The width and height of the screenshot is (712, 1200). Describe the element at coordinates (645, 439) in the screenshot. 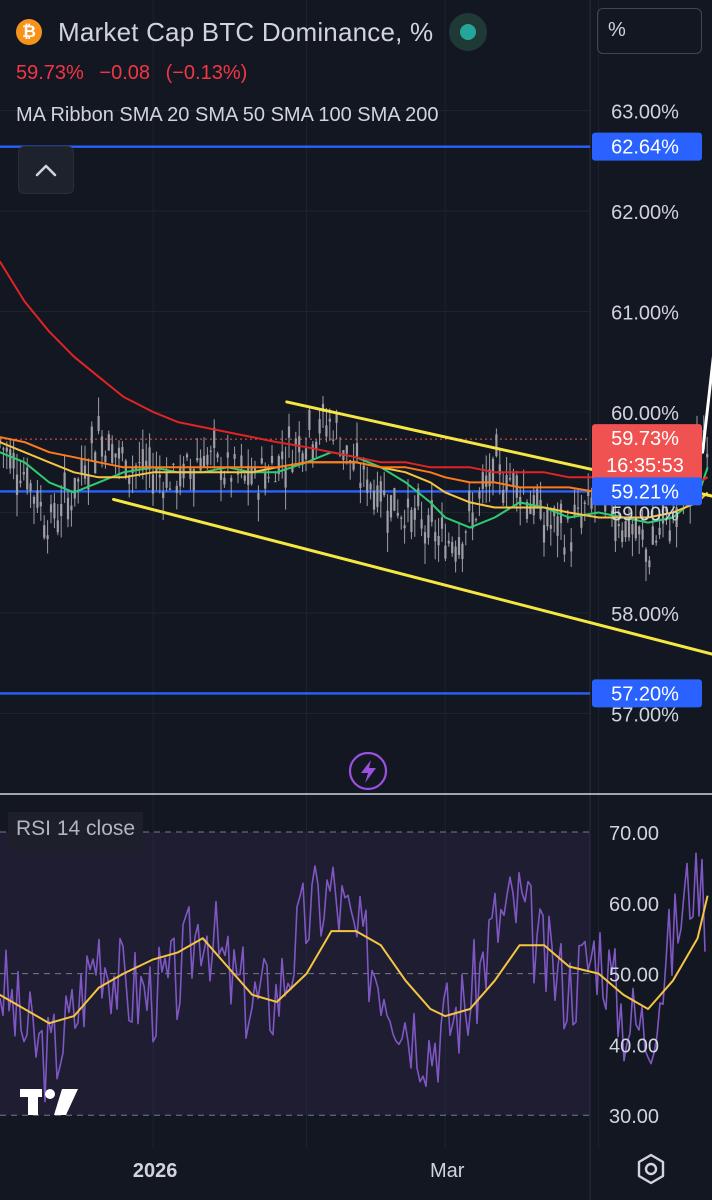

I see `price-label-text: 59.73%` at that location.